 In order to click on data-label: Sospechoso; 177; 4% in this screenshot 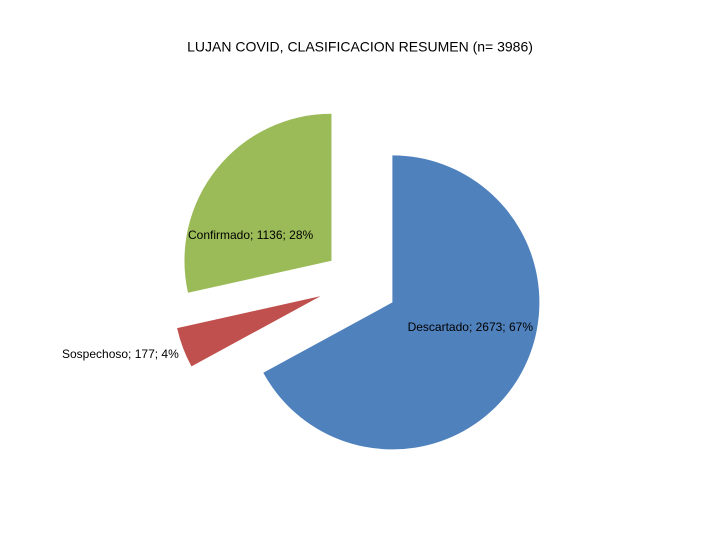, I will do `click(120, 354)`.